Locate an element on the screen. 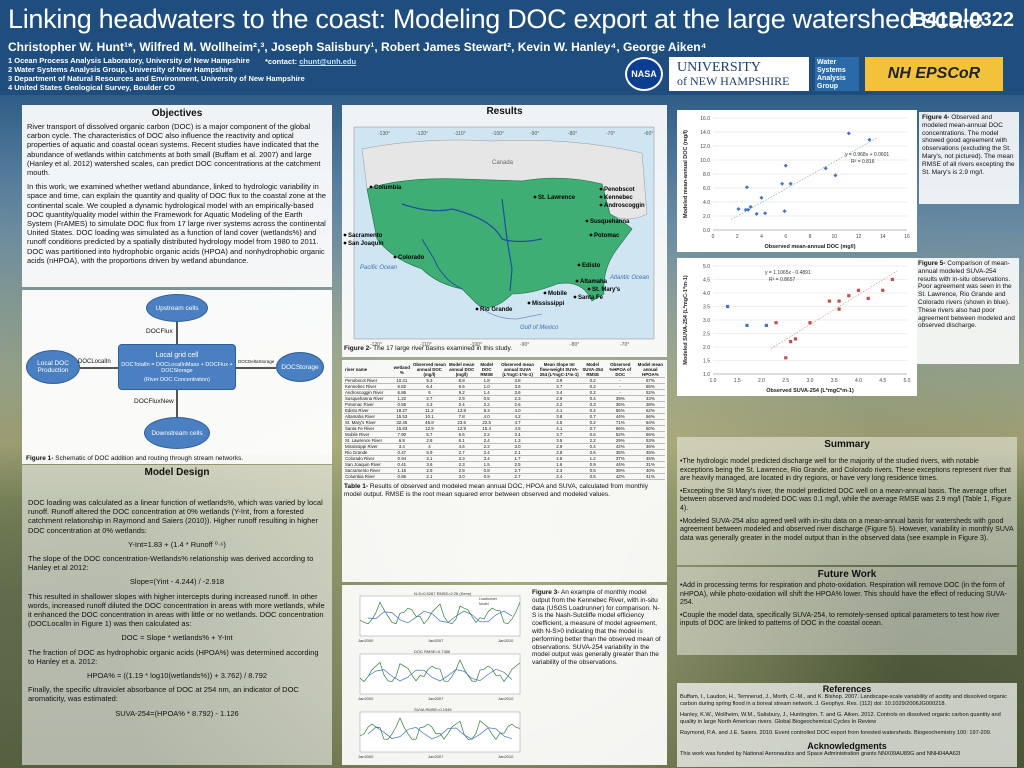  table-cell: 1.4 is located at coordinates (487, 392).